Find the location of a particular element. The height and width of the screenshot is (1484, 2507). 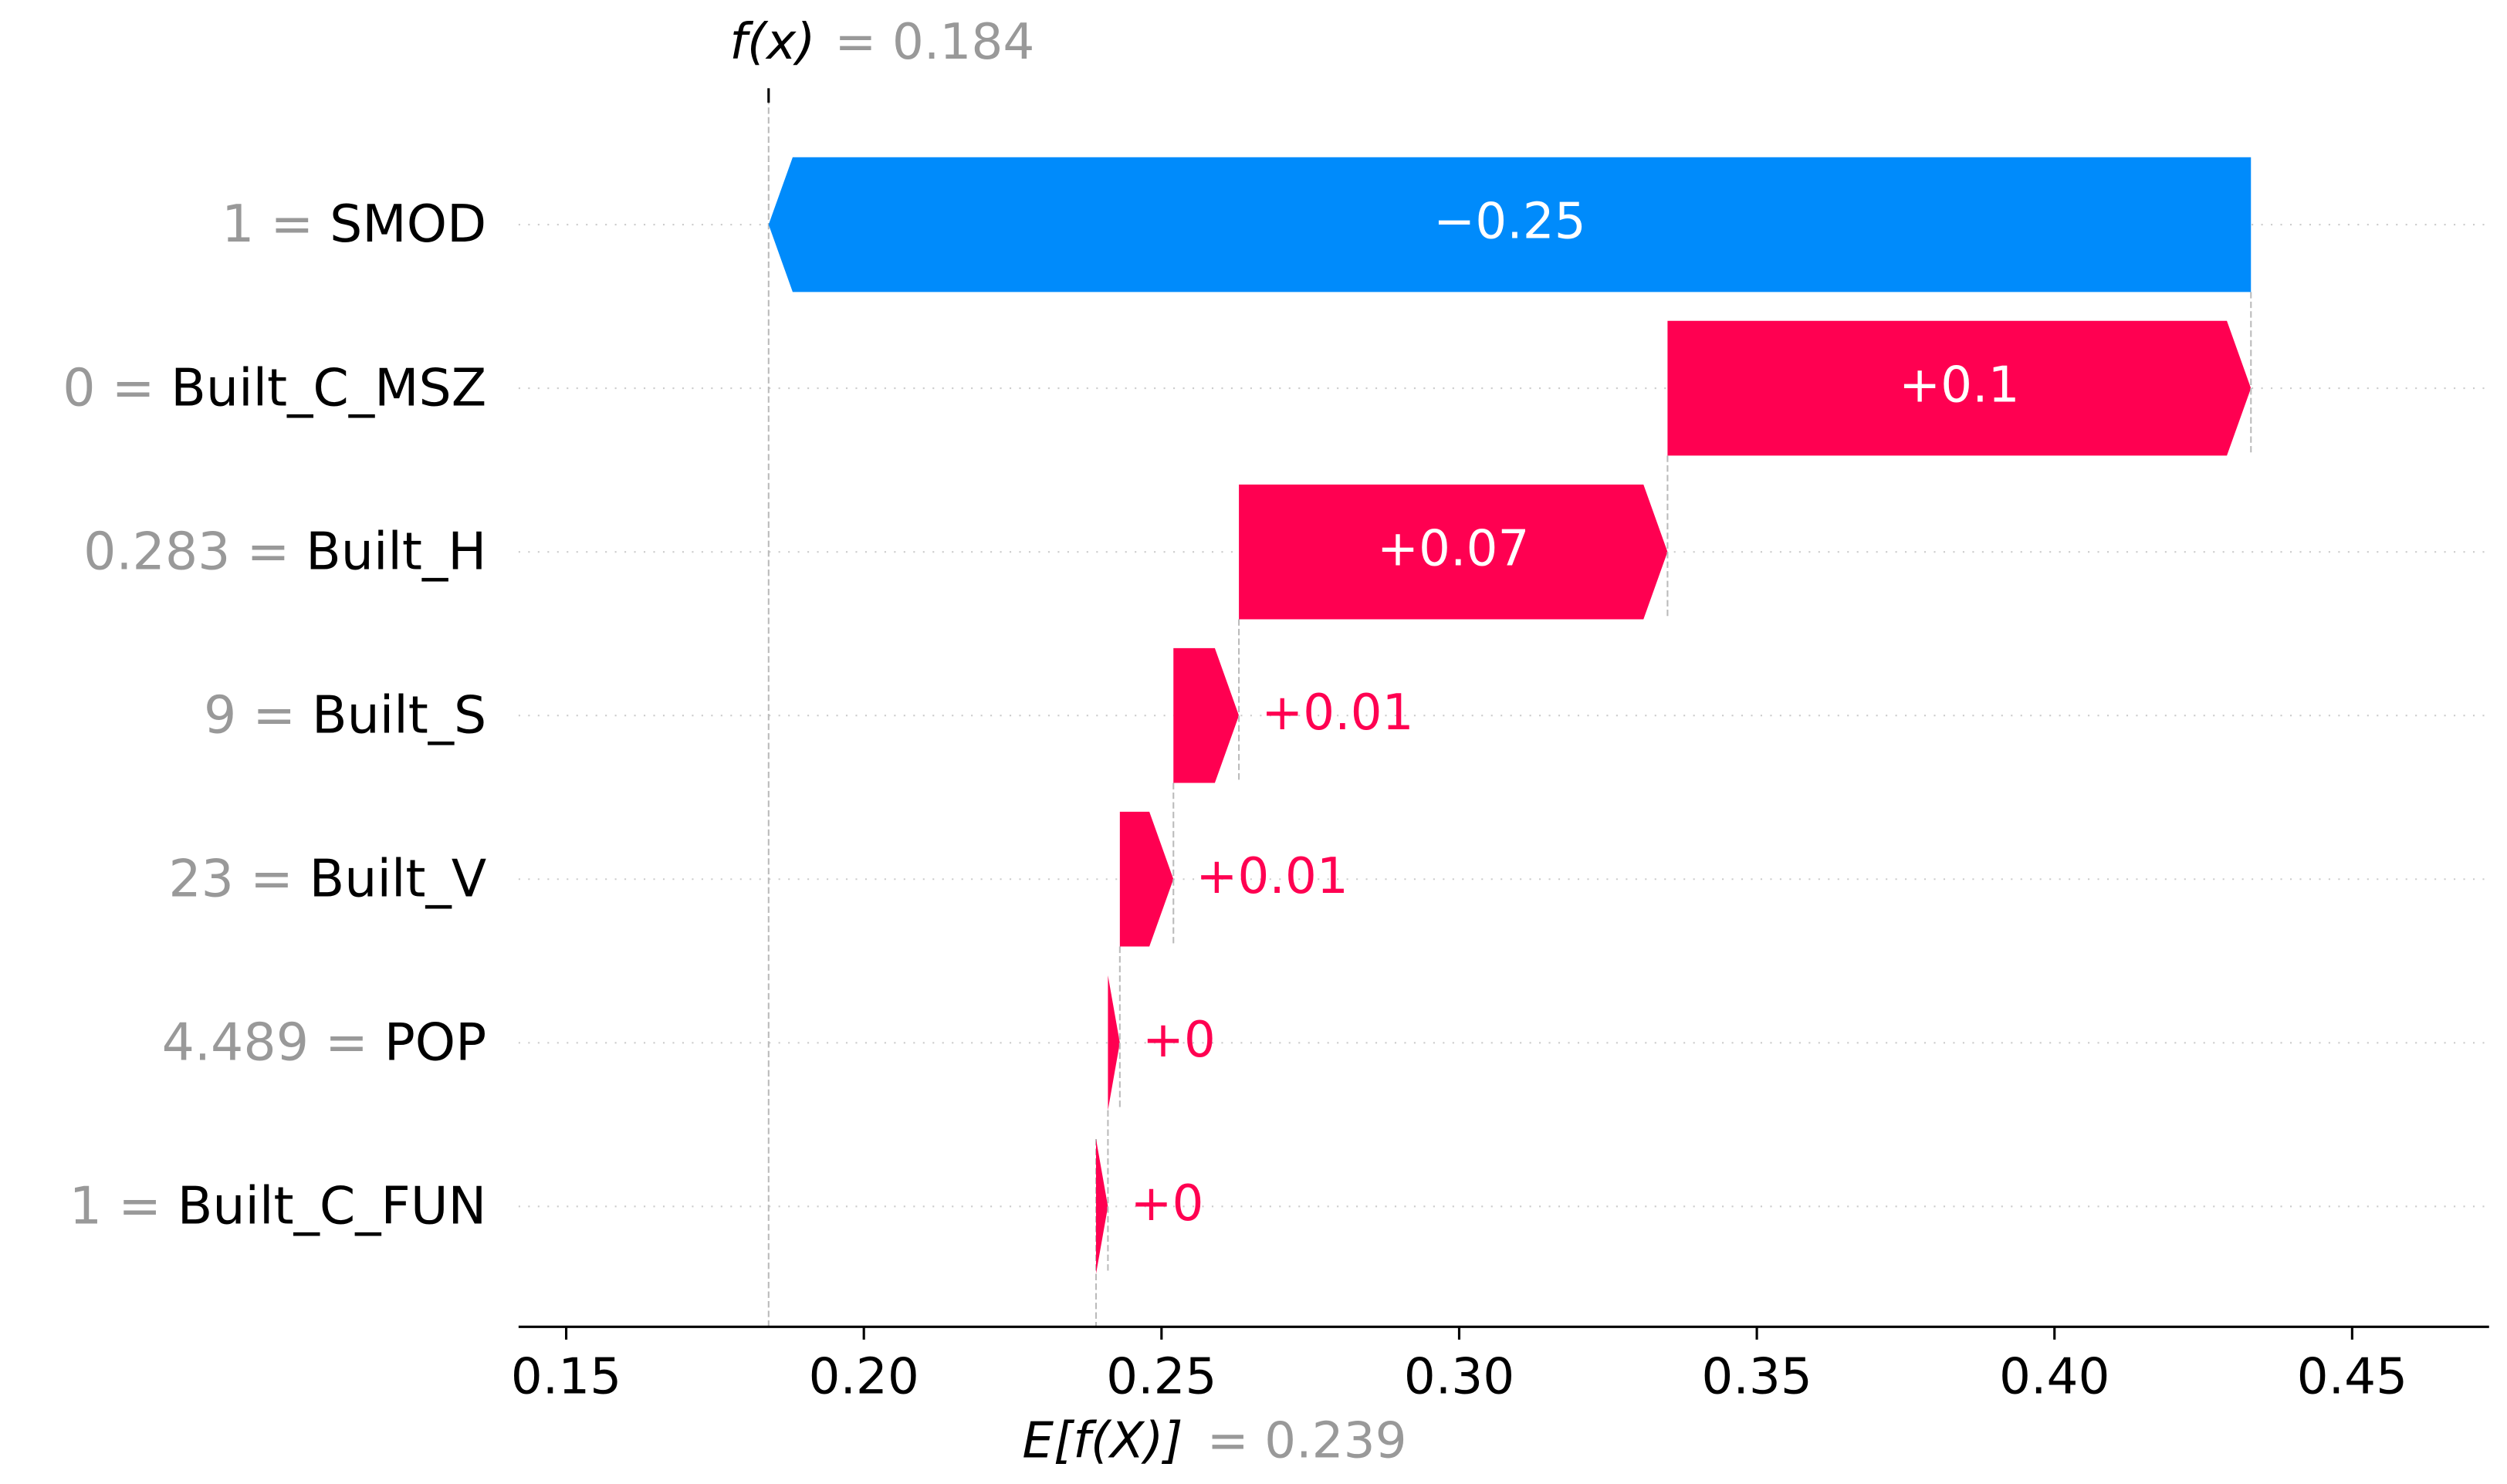

feature-label: 23 = Built_V is located at coordinates (327, 878).